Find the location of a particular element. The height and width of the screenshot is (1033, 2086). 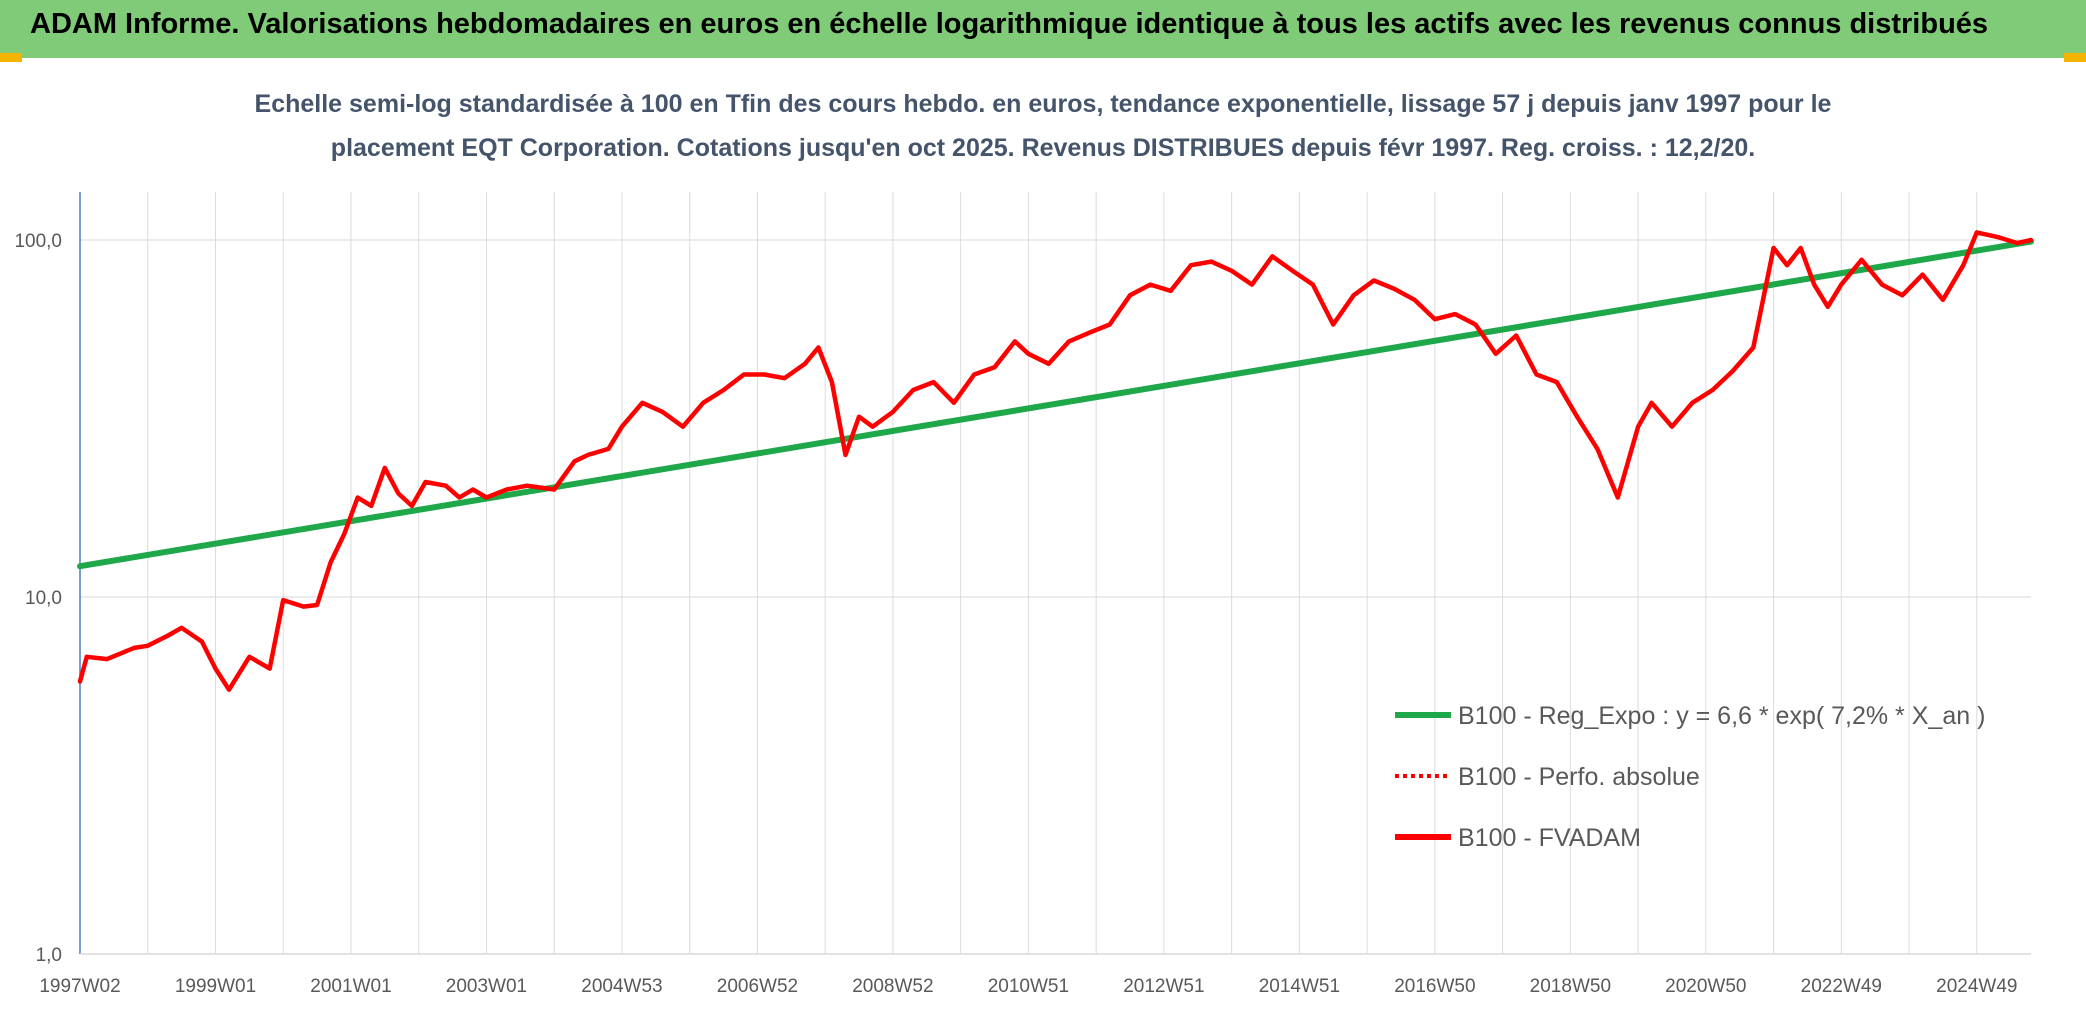

x-tick-label: 2004W53 is located at coordinates (621, 986).